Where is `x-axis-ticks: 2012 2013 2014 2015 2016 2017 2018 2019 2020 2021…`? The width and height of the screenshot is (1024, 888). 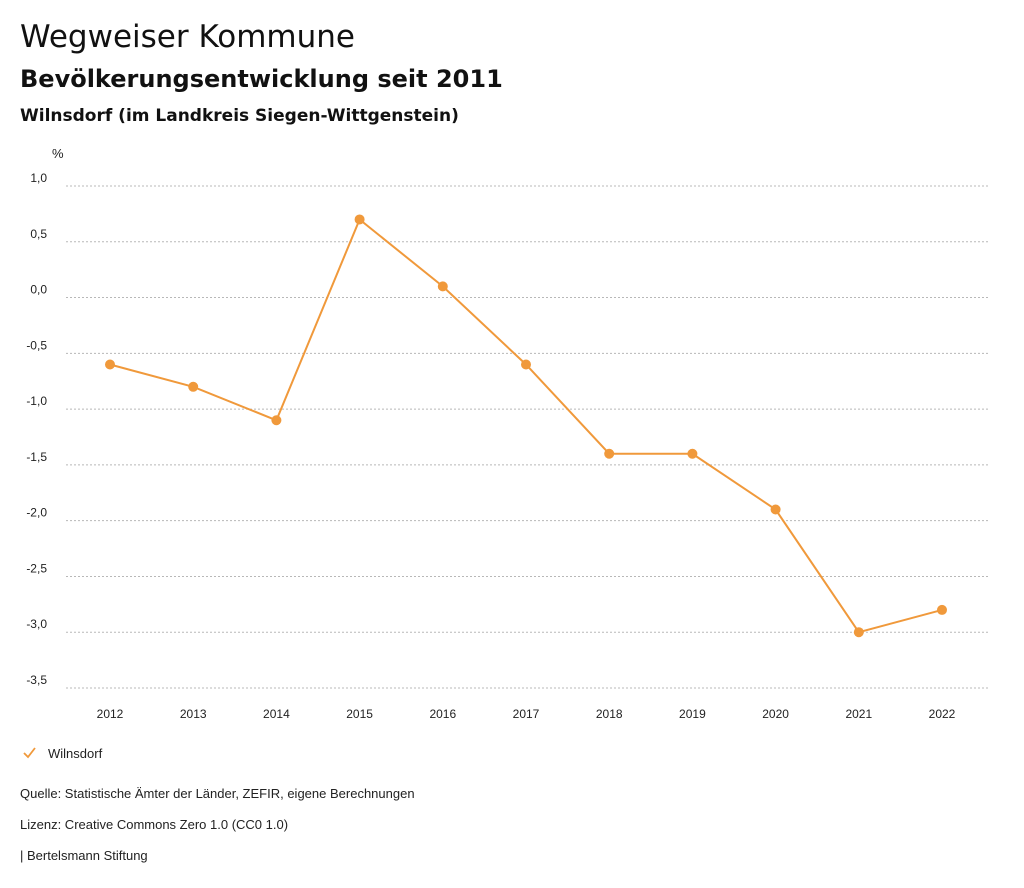 x-axis-ticks: 2012 2013 2014 2015 2016 2017 2018 2019 2020 2021… is located at coordinates (526, 714).